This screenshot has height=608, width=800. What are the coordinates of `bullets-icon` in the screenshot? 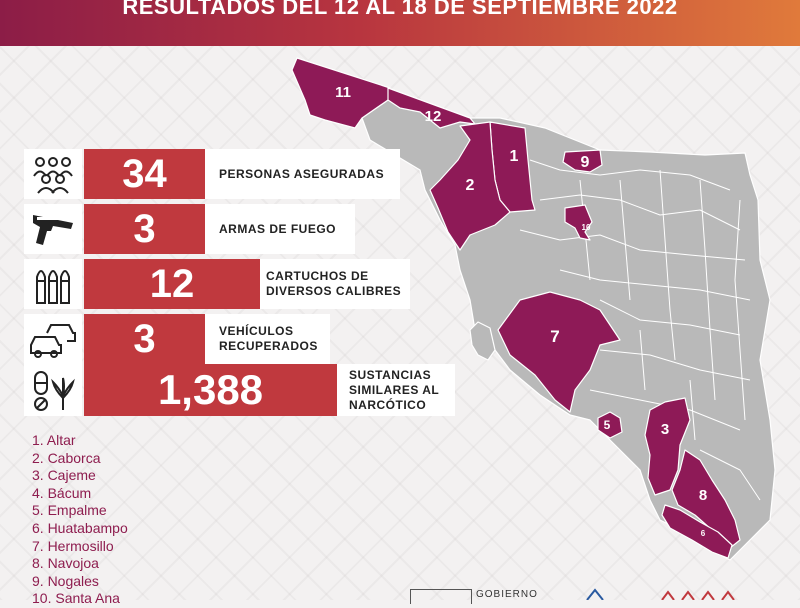 It's located at (53, 284).